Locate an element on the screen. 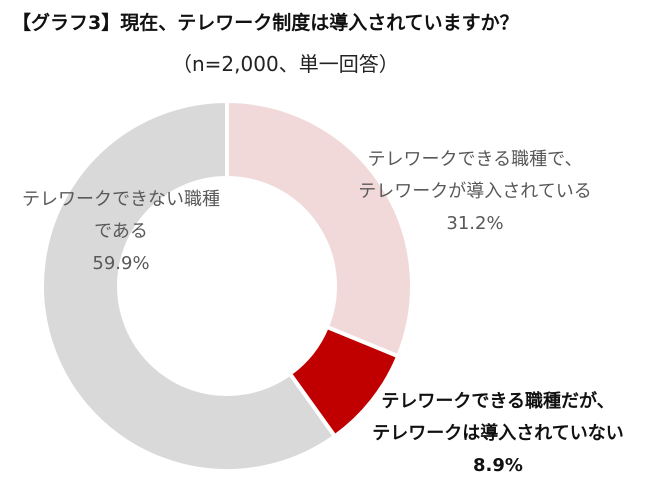 The width and height of the screenshot is (667, 489). slice-value-label: 8.9% is located at coordinates (498, 465).